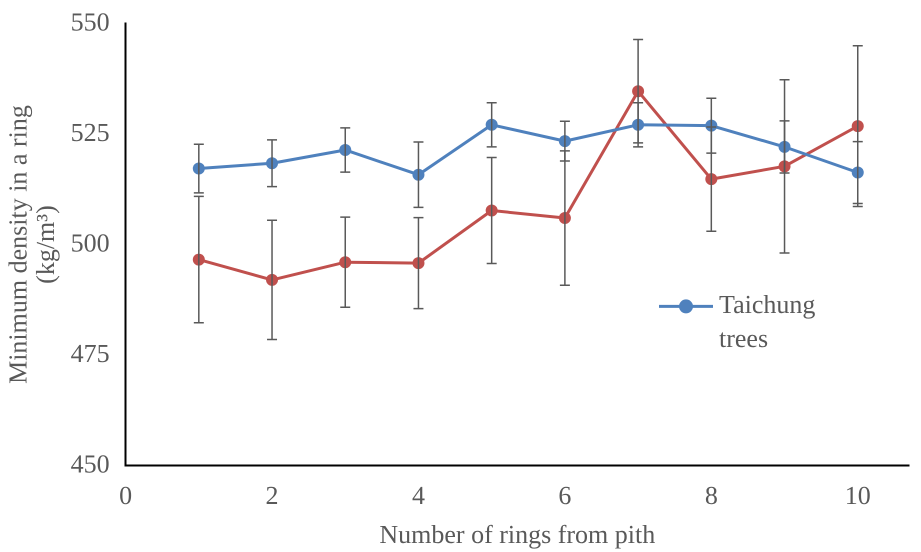  I want to click on y-tick-label: 550, so click(90, 21).